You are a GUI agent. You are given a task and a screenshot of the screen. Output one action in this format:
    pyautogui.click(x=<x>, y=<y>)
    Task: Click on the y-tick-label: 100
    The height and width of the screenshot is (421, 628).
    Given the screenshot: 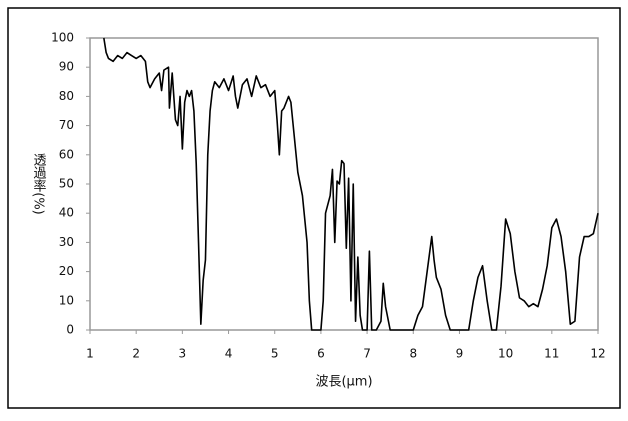 What is the action you would take?
    pyautogui.click(x=62, y=38)
    